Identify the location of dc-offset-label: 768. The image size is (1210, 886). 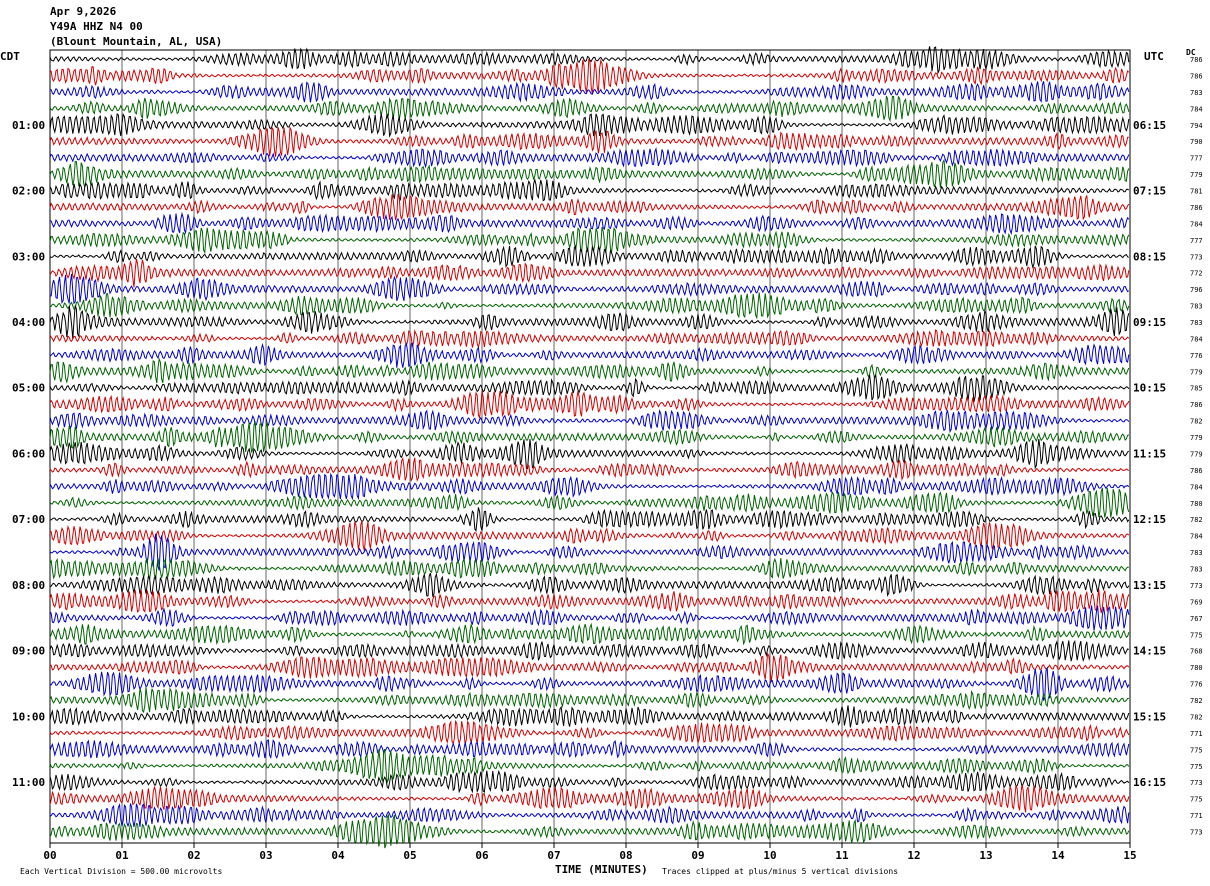
(1196, 652).